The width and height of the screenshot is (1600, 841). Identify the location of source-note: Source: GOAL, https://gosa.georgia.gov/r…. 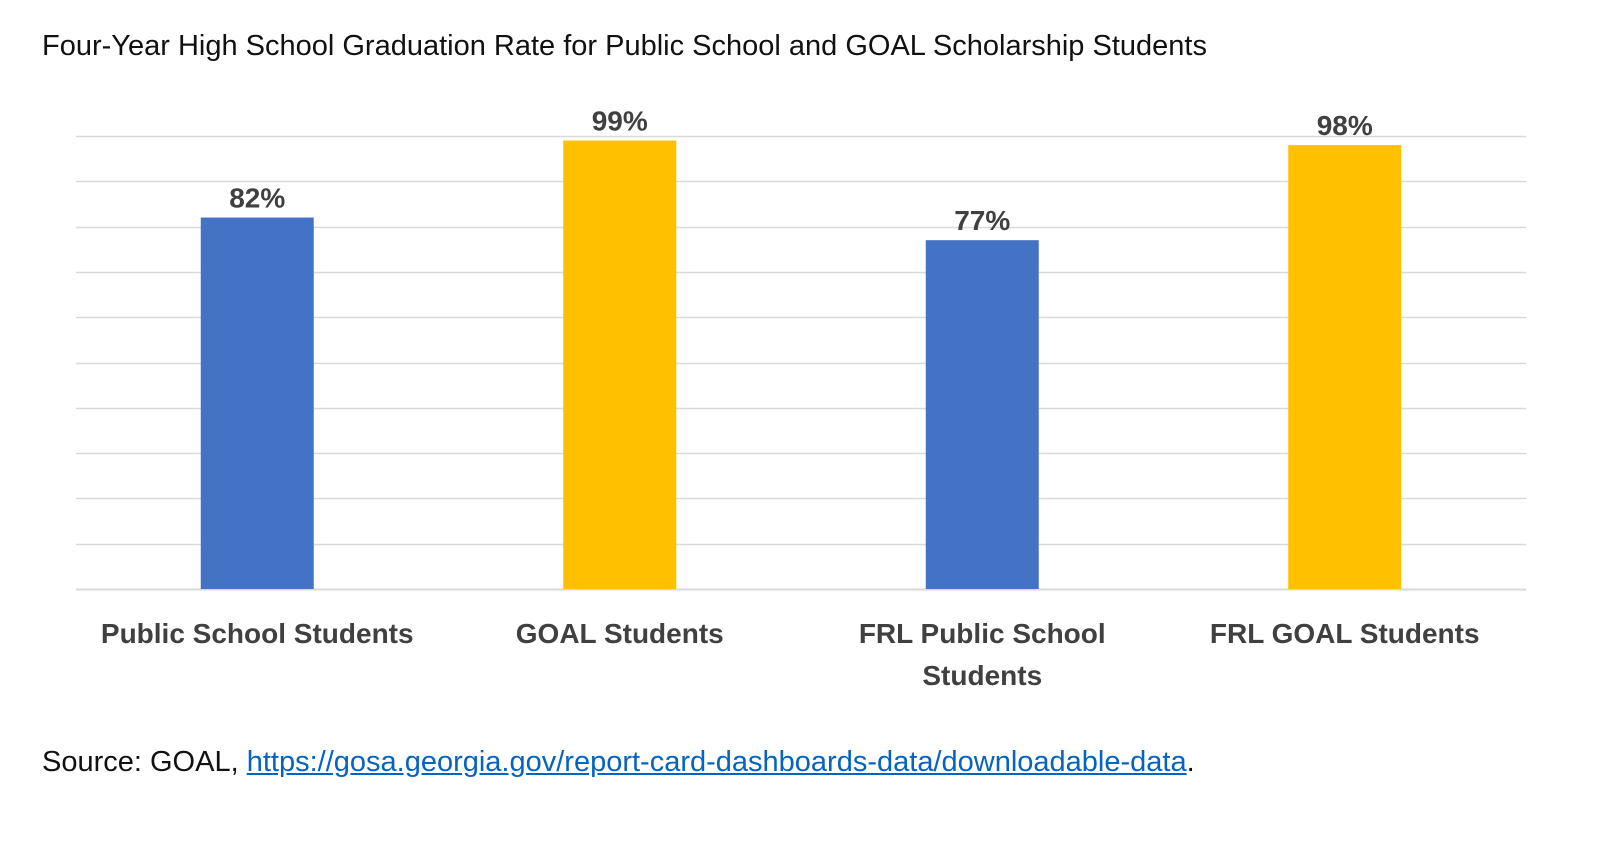
(618, 762).